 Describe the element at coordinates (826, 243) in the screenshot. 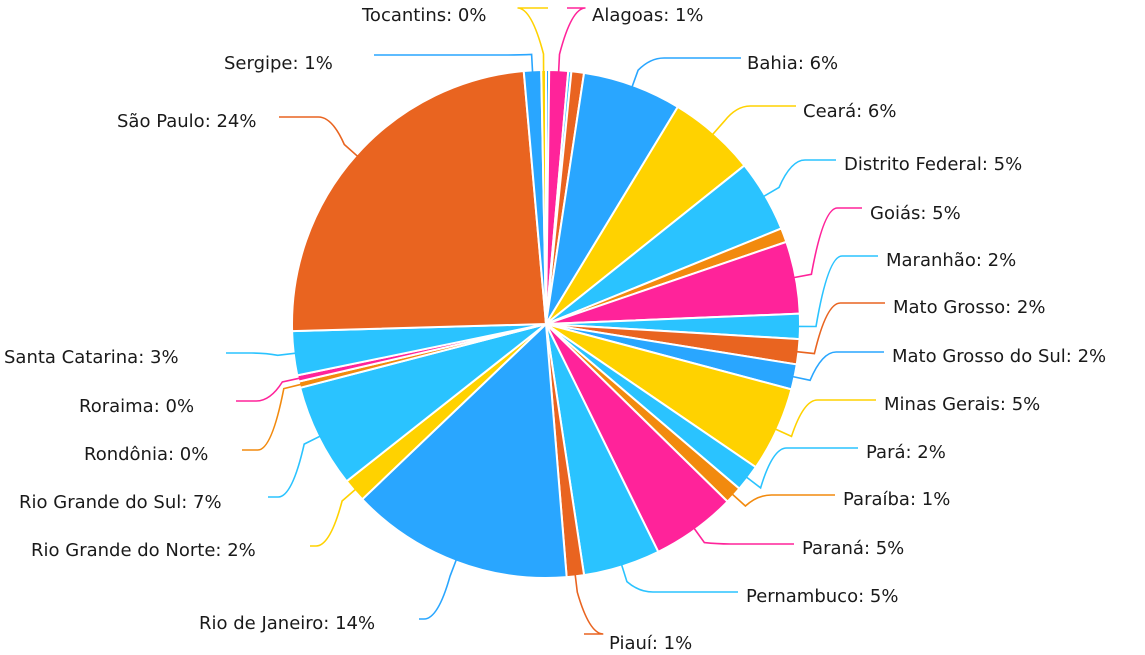

I see `leader-goias` at that location.